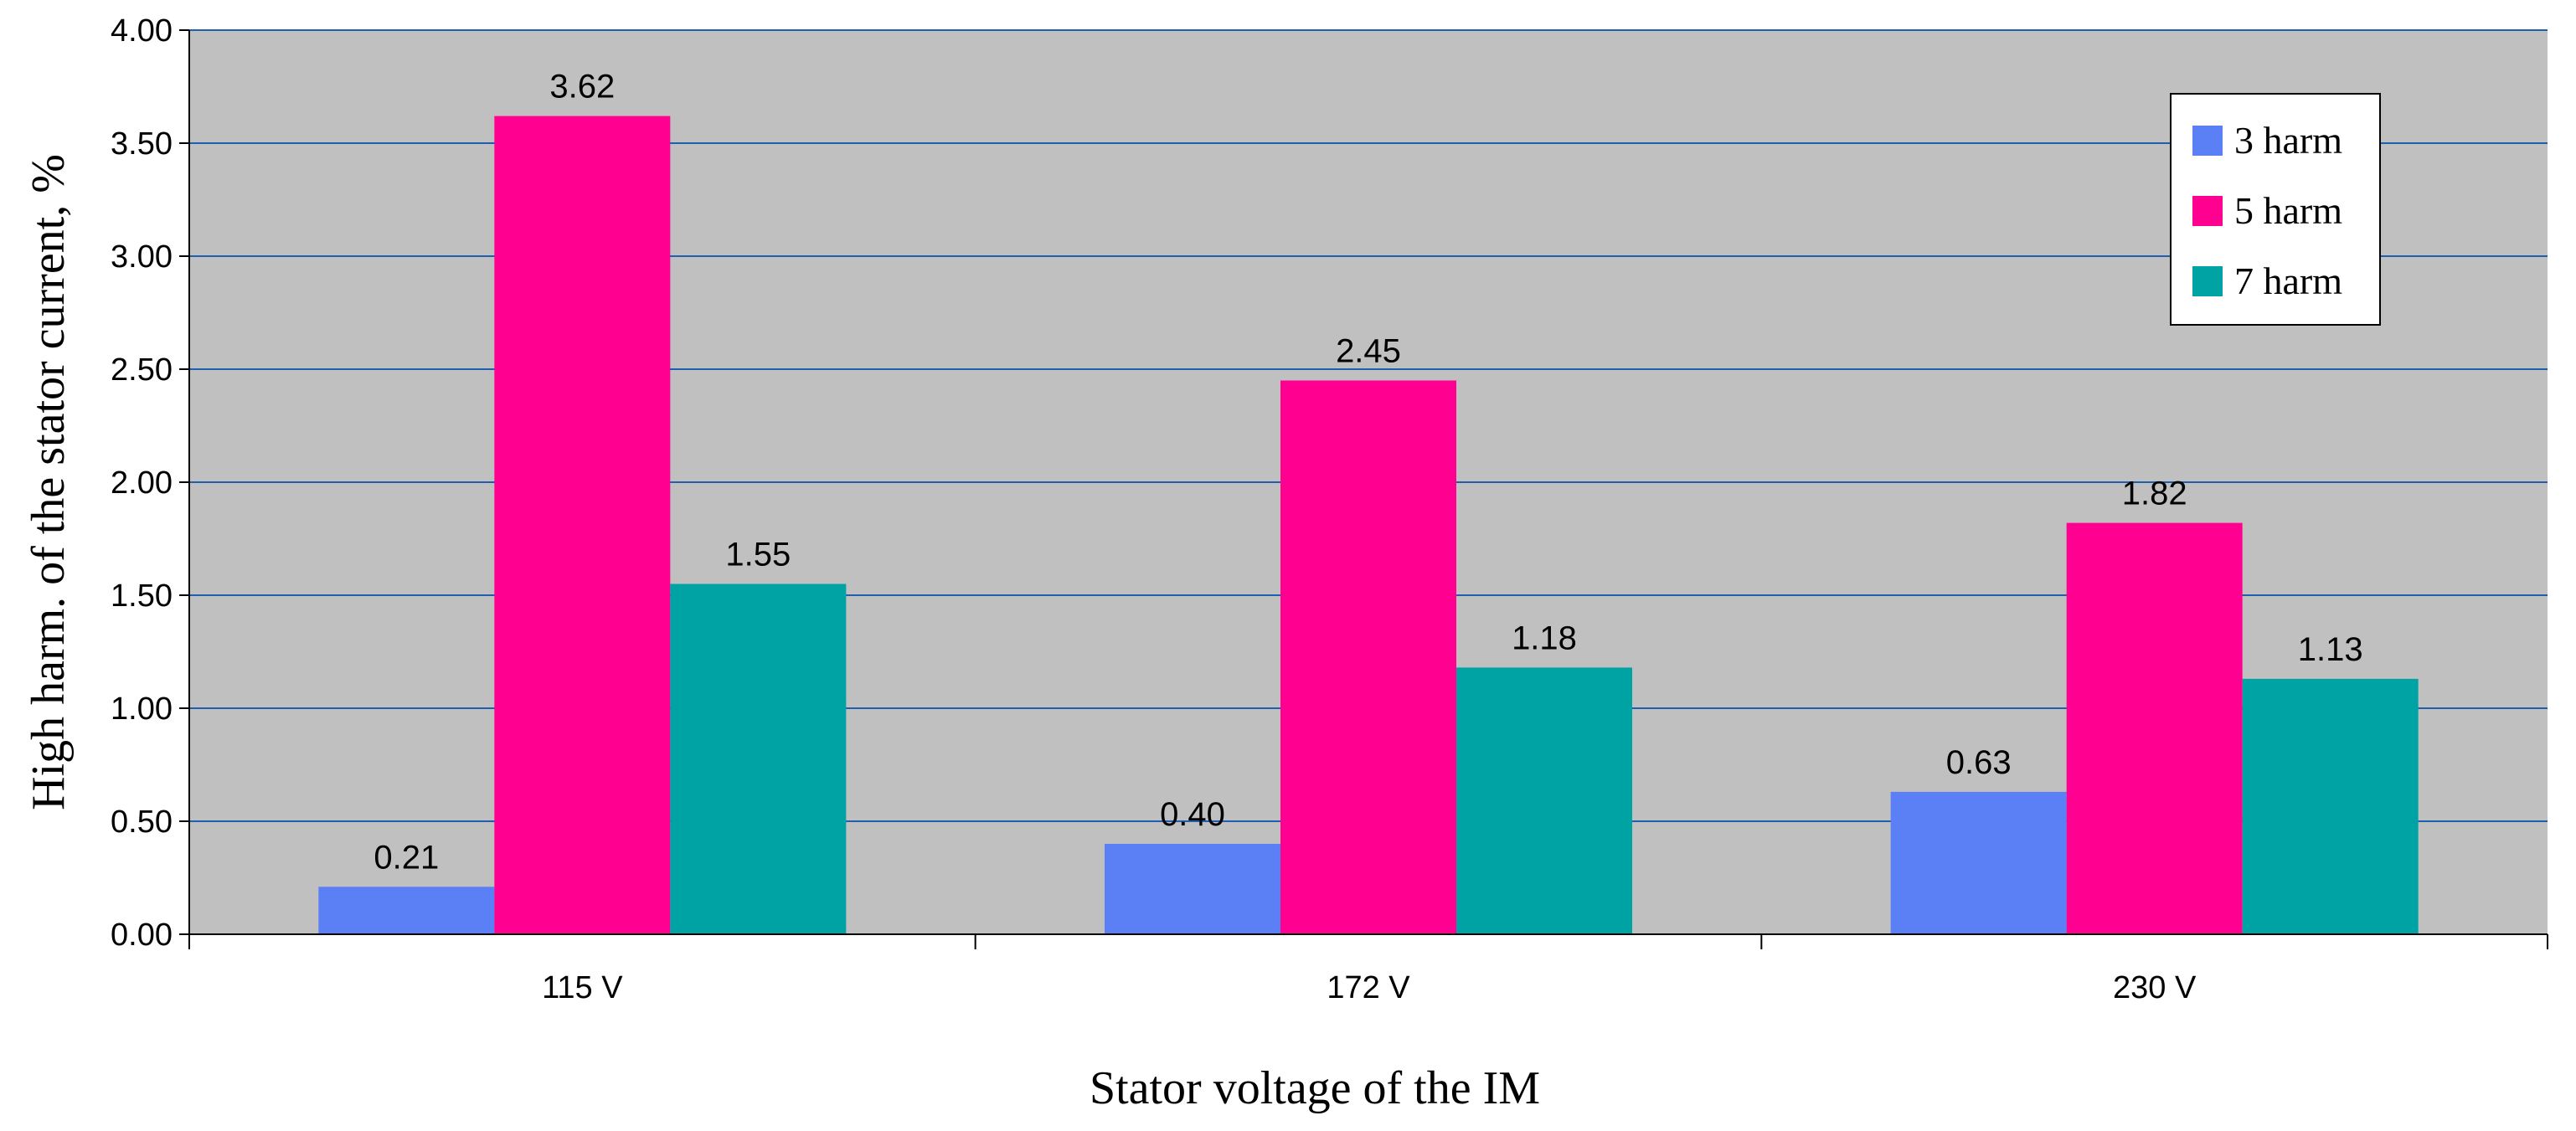 The image size is (2576, 1131). What do you see at coordinates (2330, 649) in the screenshot?
I see `data-label: 1.13` at bounding box center [2330, 649].